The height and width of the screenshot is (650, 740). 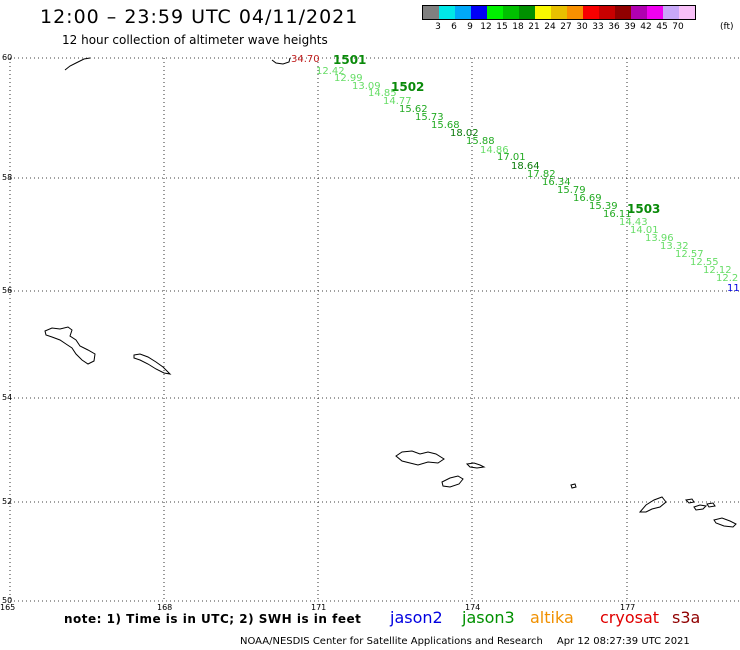 I want to click on lon-label: 177, so click(x=627, y=607).